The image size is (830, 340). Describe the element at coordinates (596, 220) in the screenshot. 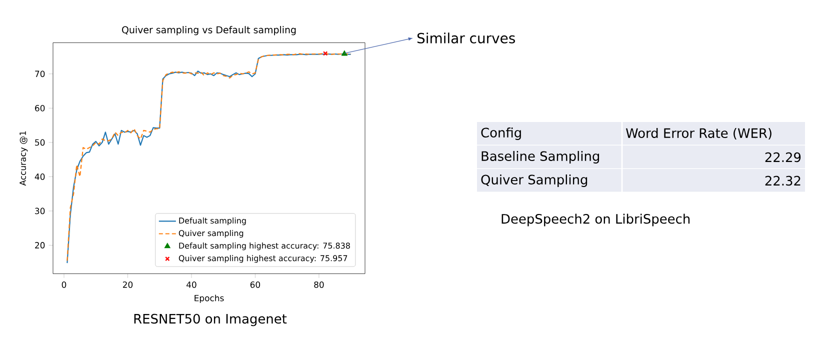

I see `text: DeepSpeech2 on LibriSpeech` at that location.